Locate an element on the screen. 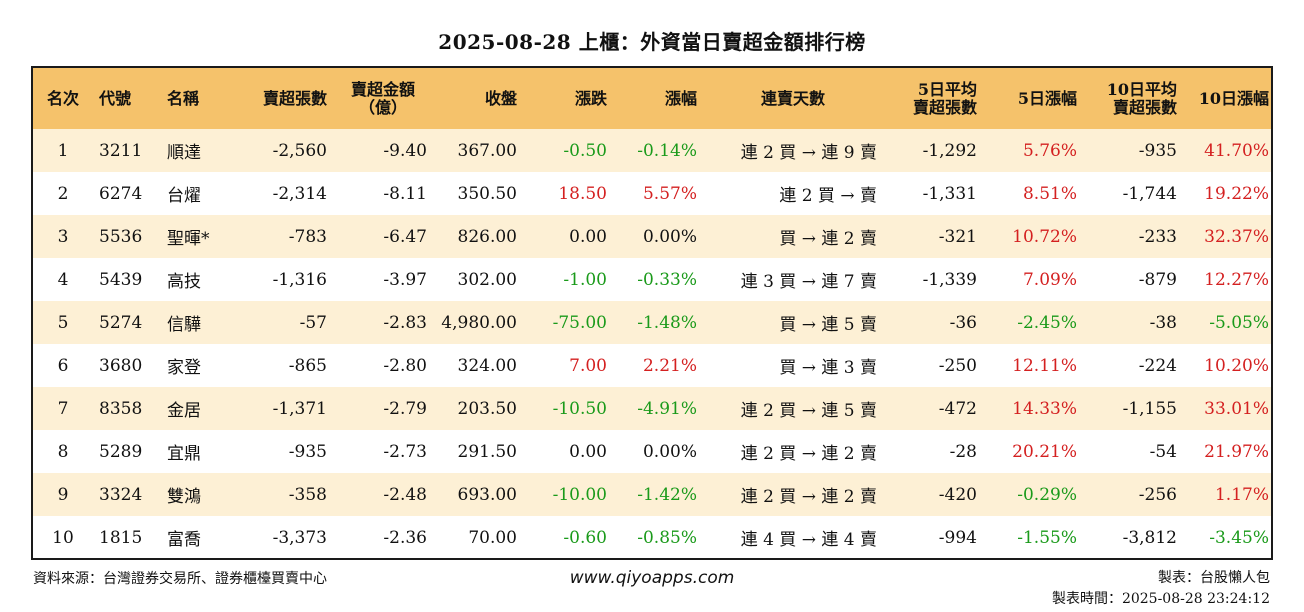  header-sell-lots: 賣超張數 is located at coordinates (283, 98).